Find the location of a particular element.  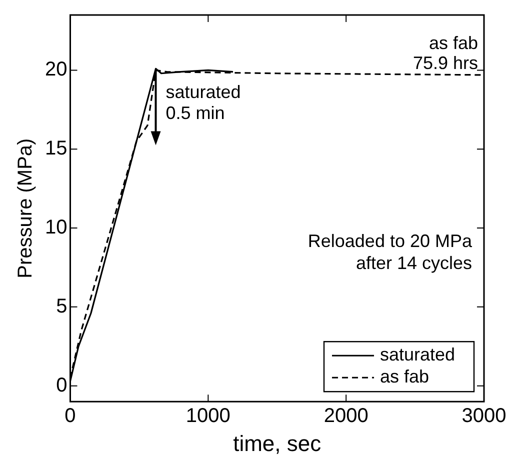

y-tick-label: 10 is located at coordinates (56, 227).